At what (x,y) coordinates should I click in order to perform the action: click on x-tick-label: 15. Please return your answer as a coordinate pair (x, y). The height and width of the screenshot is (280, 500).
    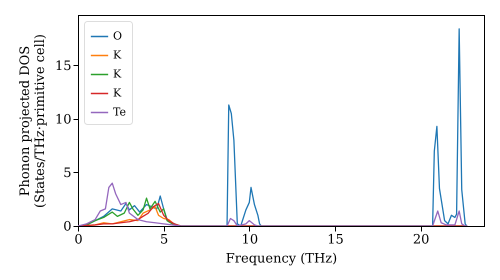
    Looking at the image, I should click on (335, 240).